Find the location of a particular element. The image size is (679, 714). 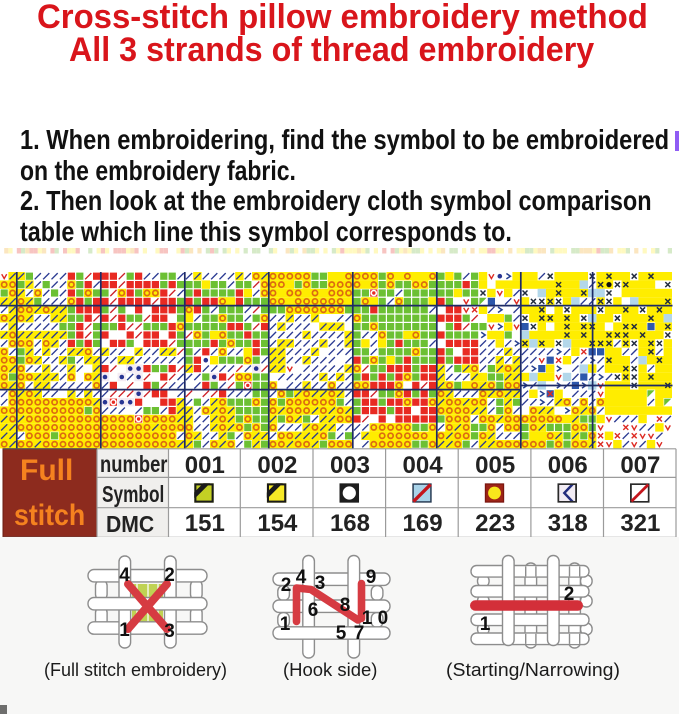

svg-text: 5 is located at coordinates (341, 633).